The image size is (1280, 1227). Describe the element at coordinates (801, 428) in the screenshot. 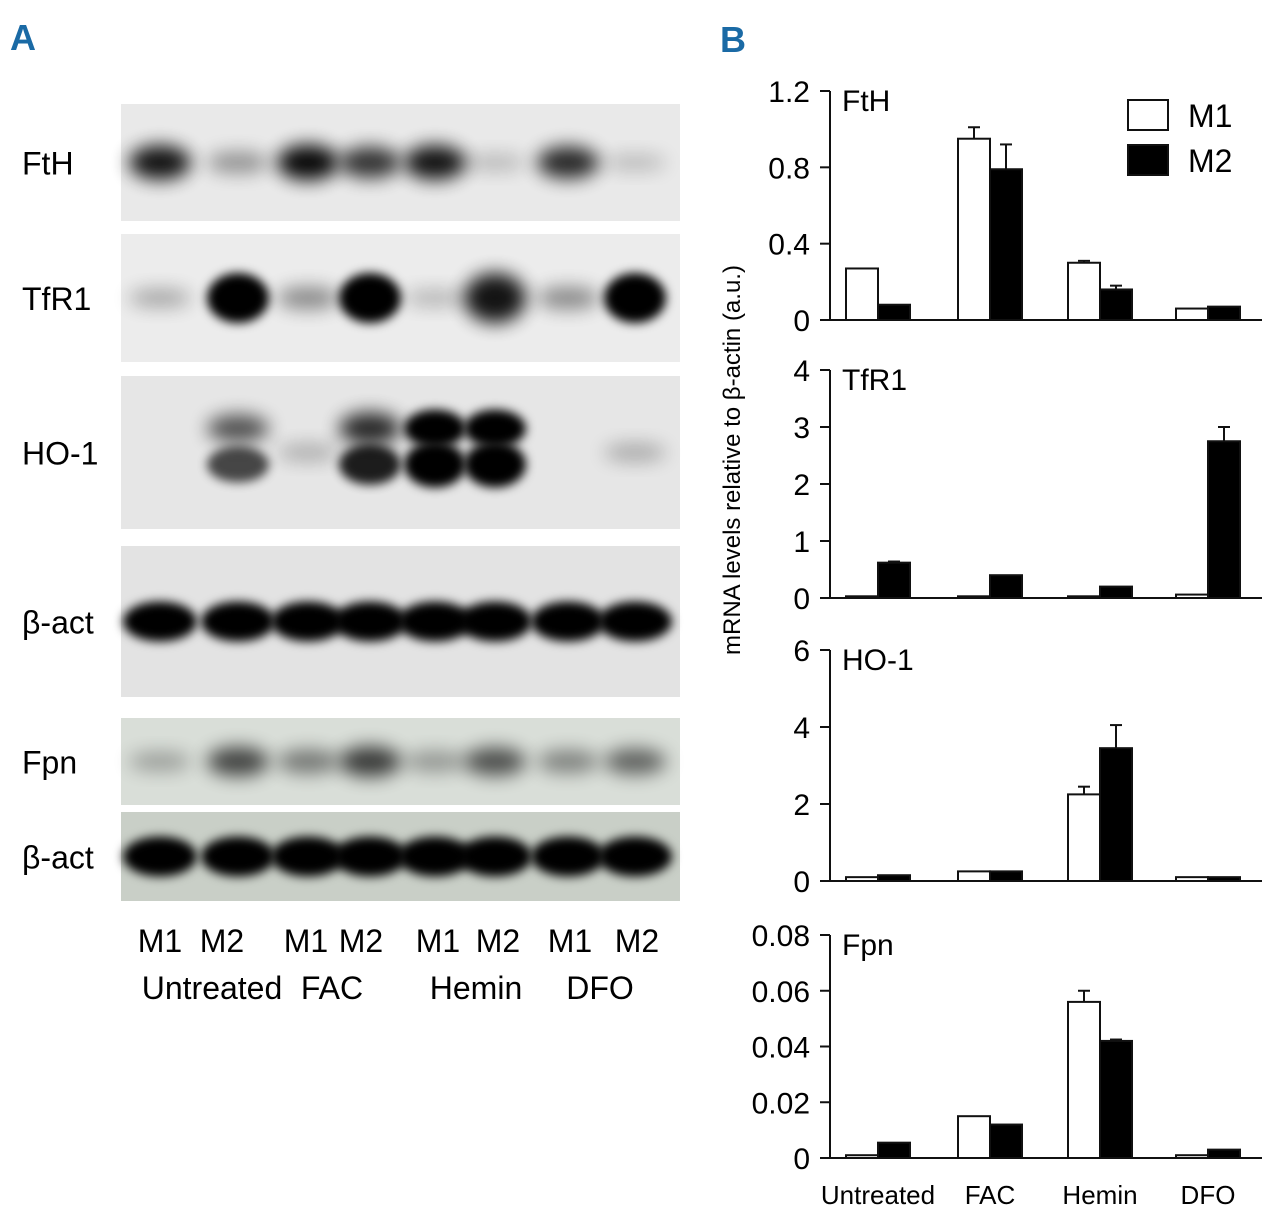

I see `y-tick-label: 3` at that location.